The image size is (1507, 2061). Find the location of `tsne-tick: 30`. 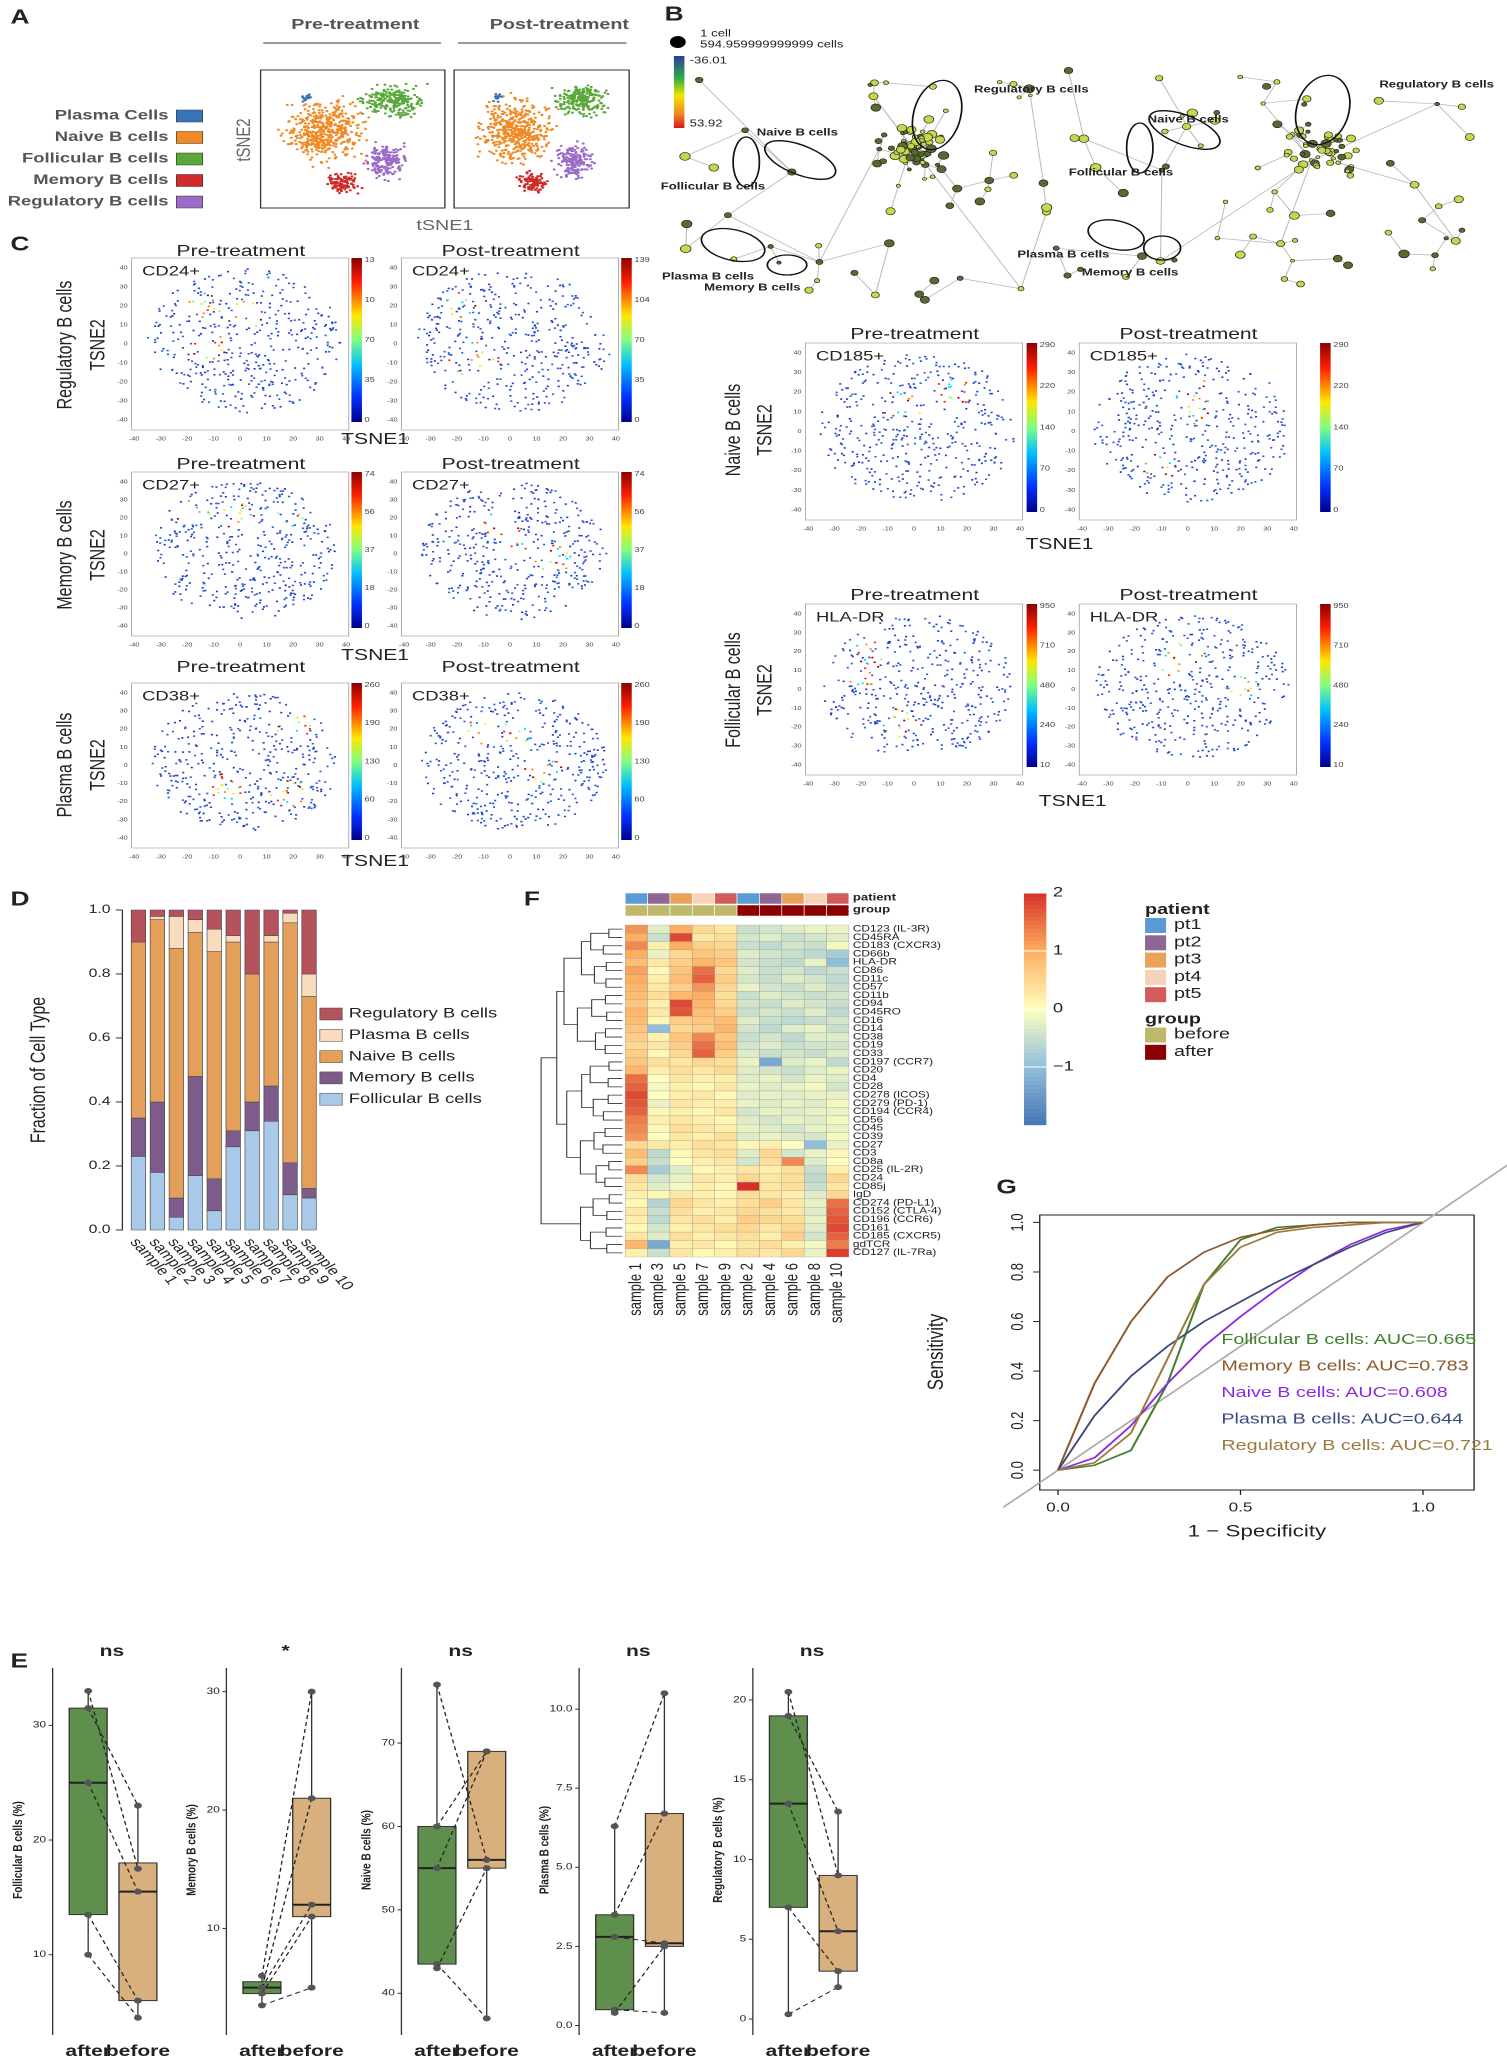

tsne-tick: 30 is located at coordinates (124, 287).